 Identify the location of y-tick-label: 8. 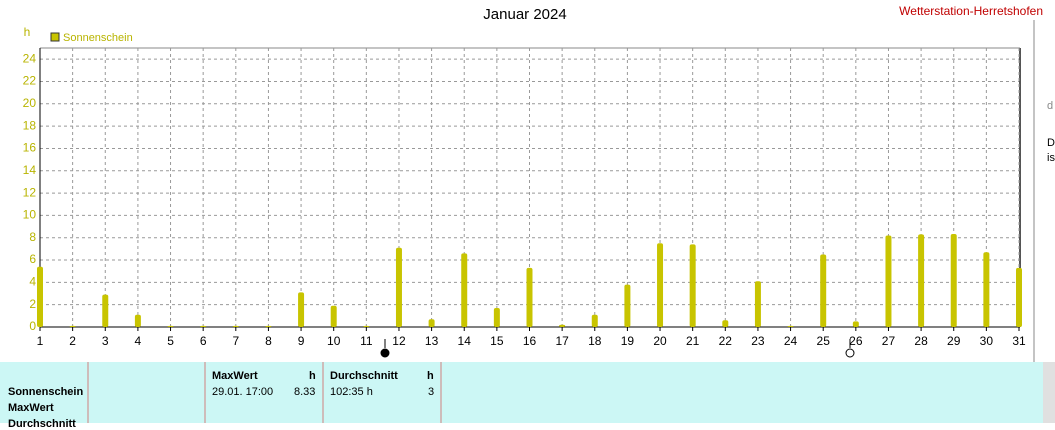
(32, 237).